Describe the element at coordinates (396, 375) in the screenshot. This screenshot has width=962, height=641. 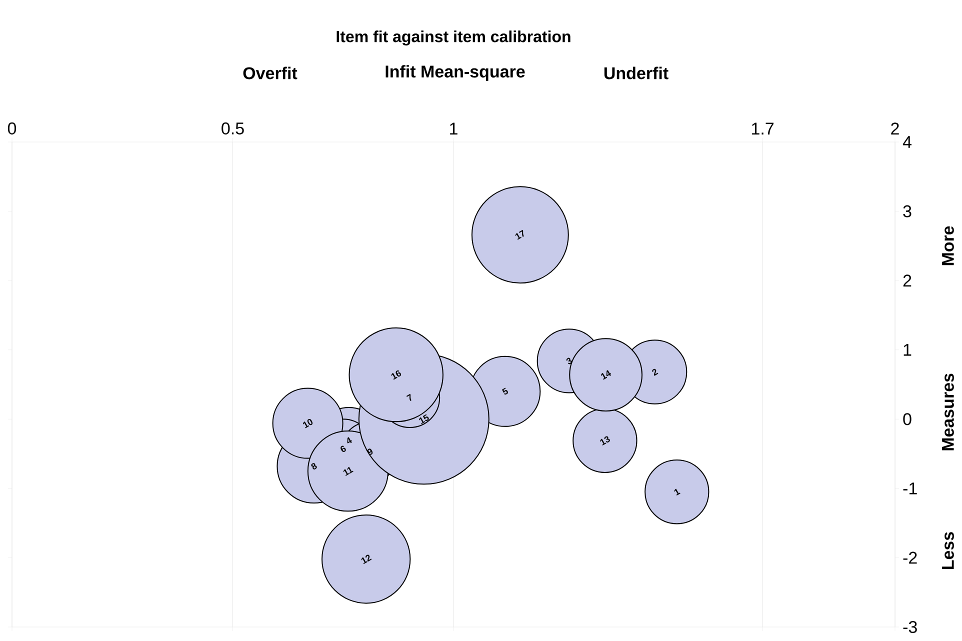
I see `annotation: 16` at that location.